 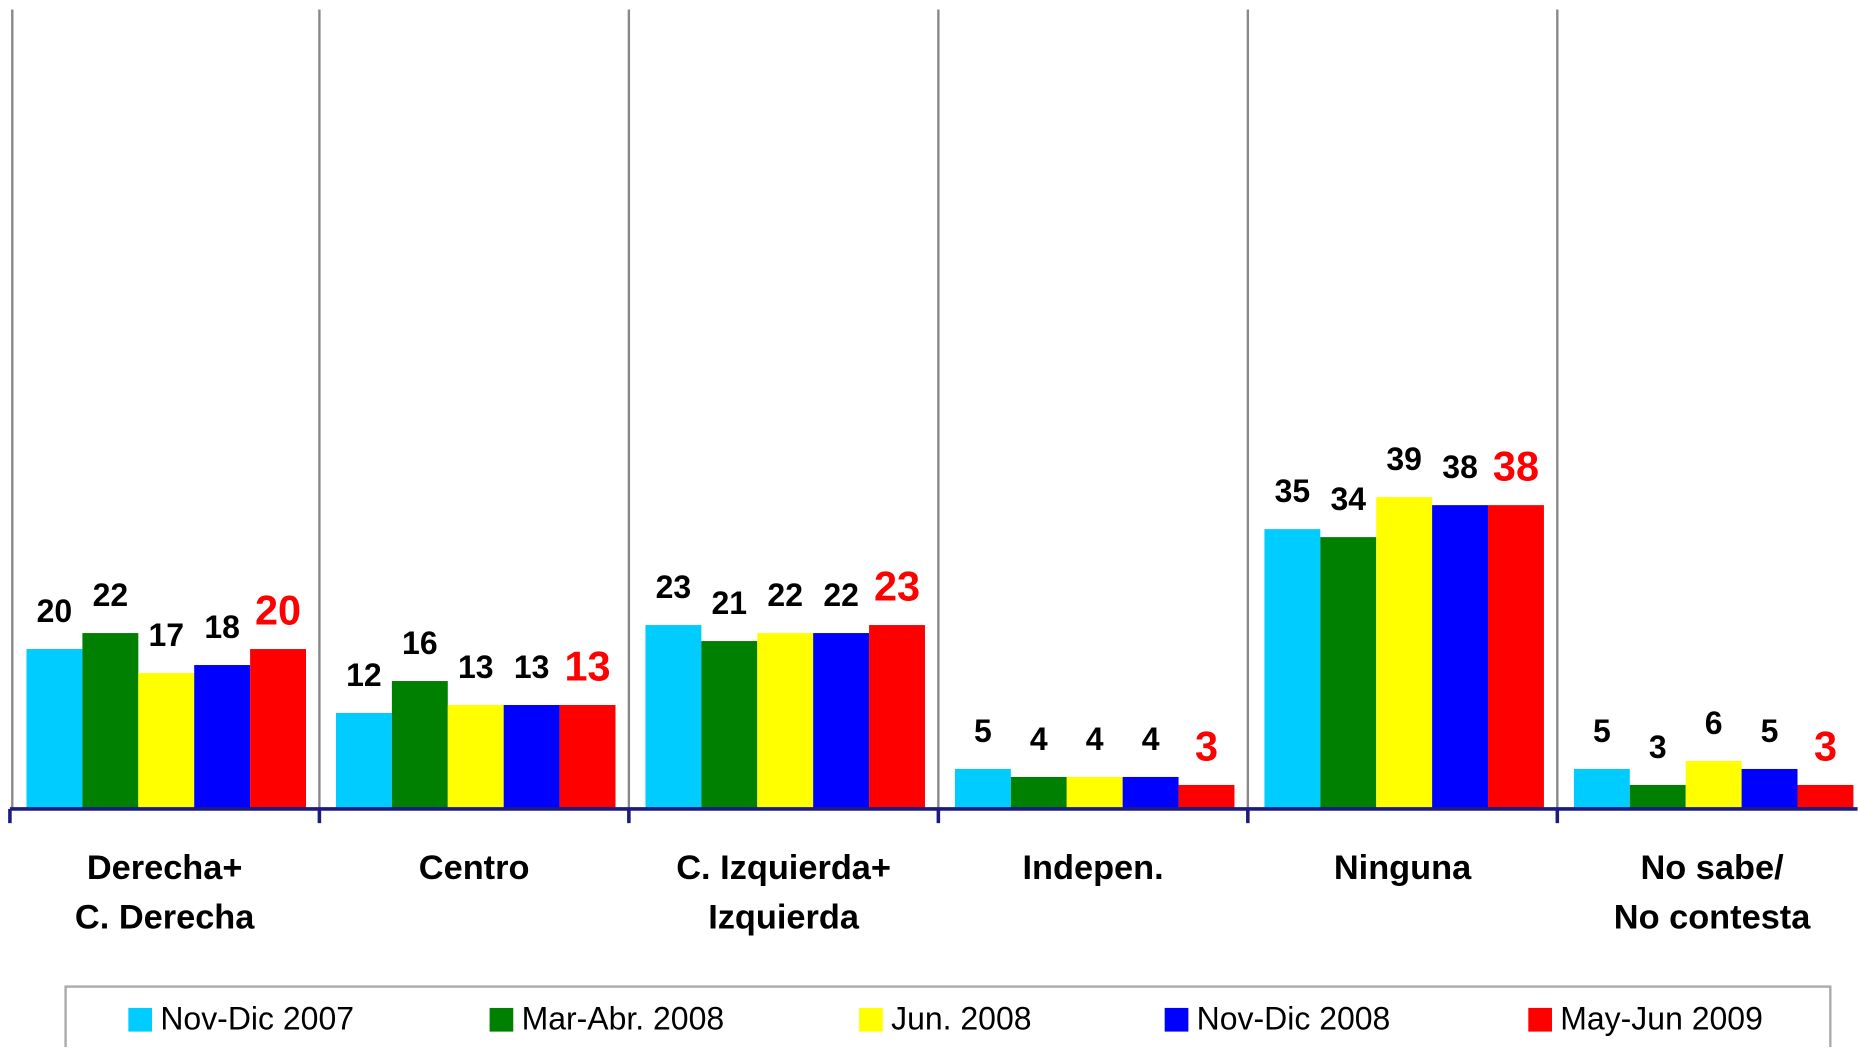 I want to click on legend-label: Mar-Abr. 2008, so click(x=623, y=1018).